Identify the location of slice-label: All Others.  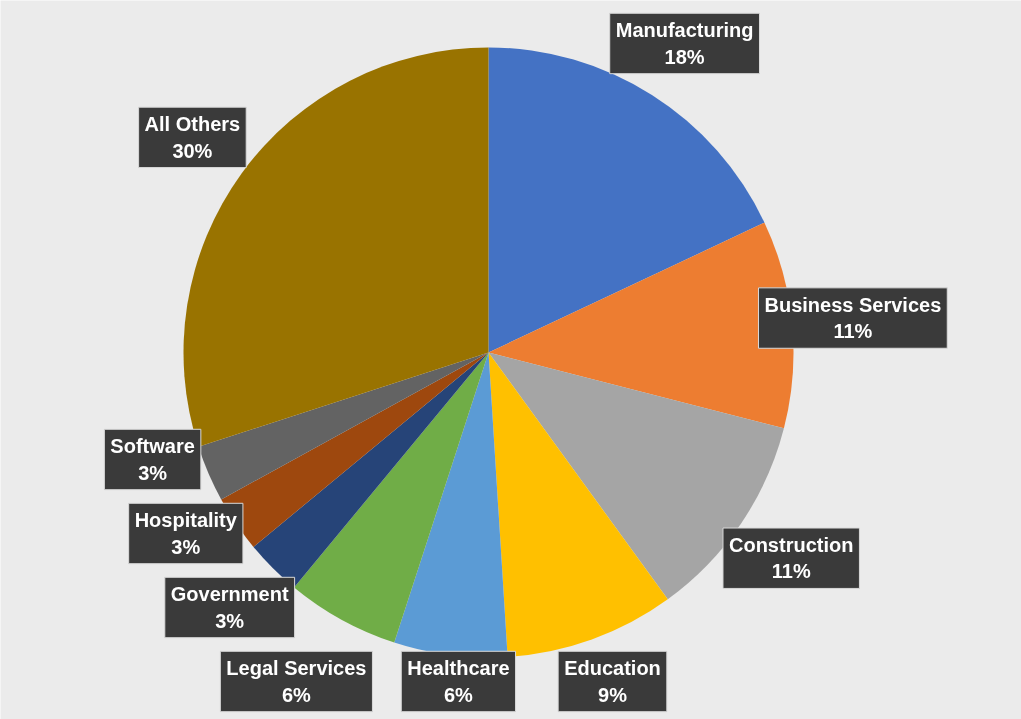
(192, 124).